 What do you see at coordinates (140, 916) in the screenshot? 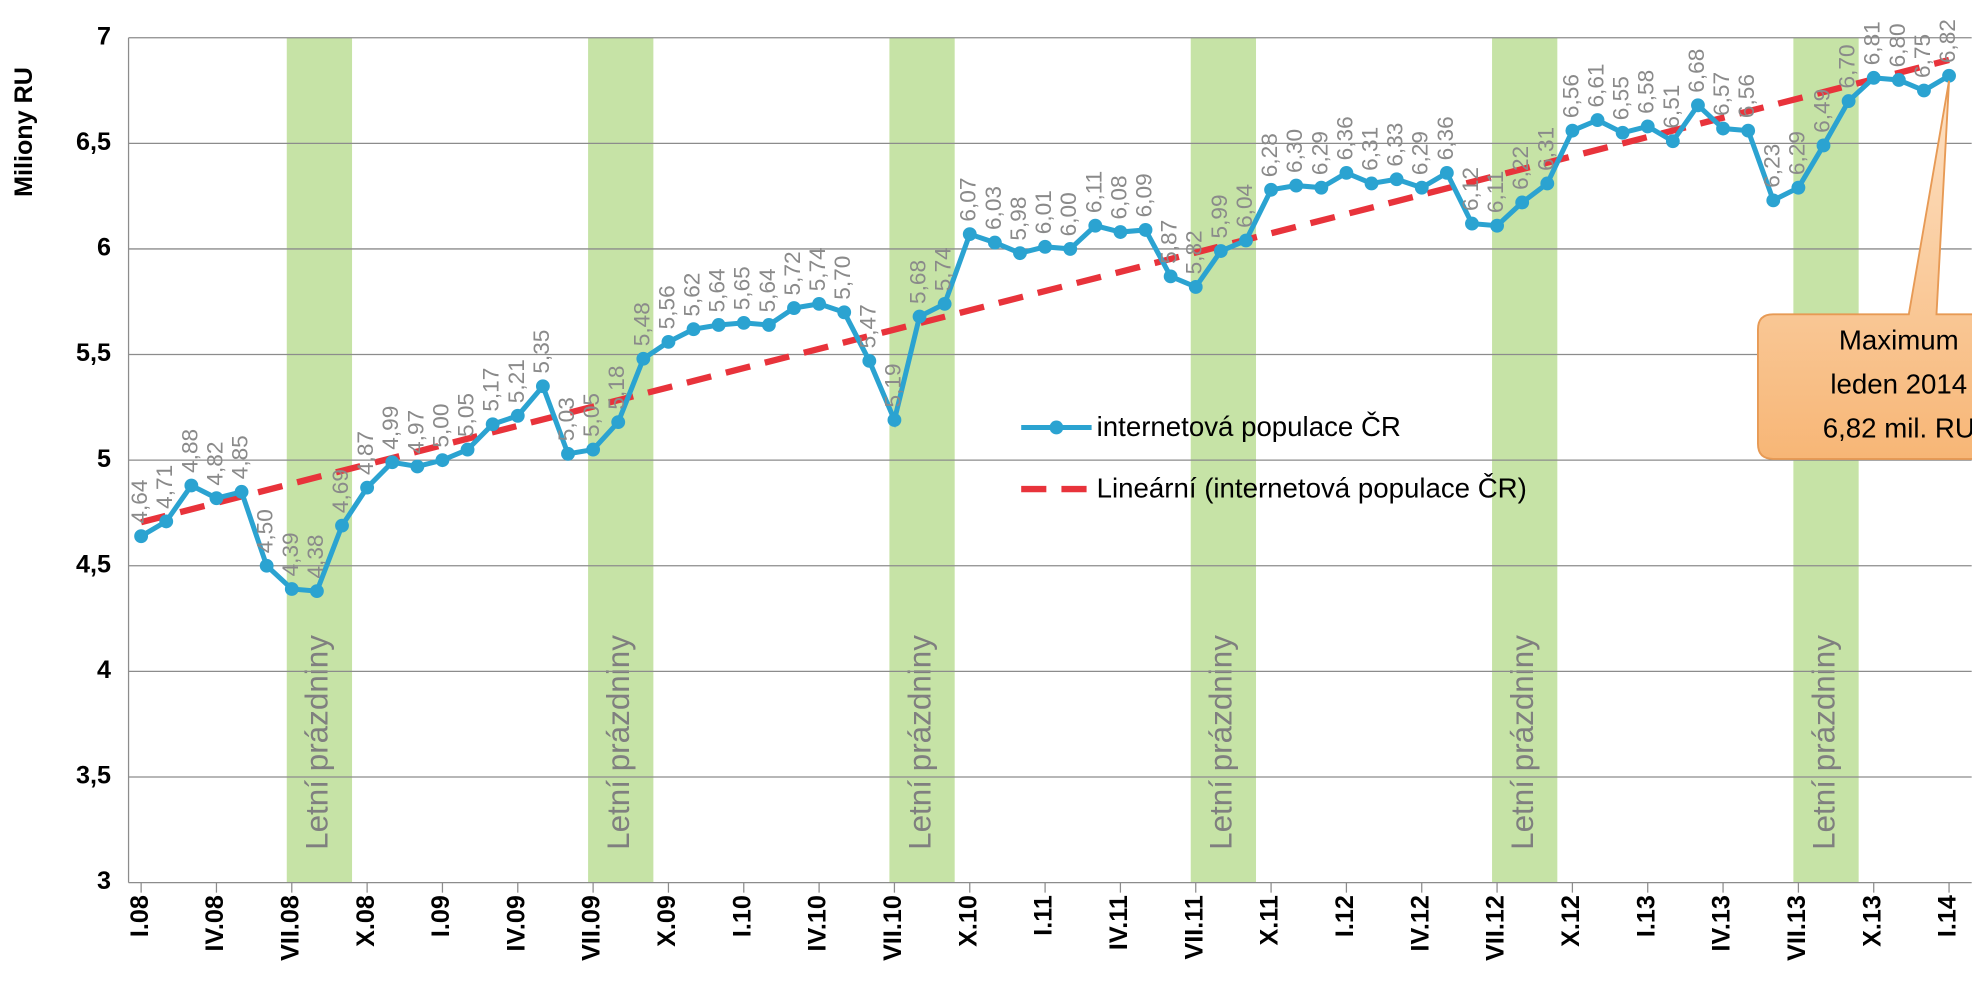
I see `x-tick-label: I.08` at bounding box center [140, 916].